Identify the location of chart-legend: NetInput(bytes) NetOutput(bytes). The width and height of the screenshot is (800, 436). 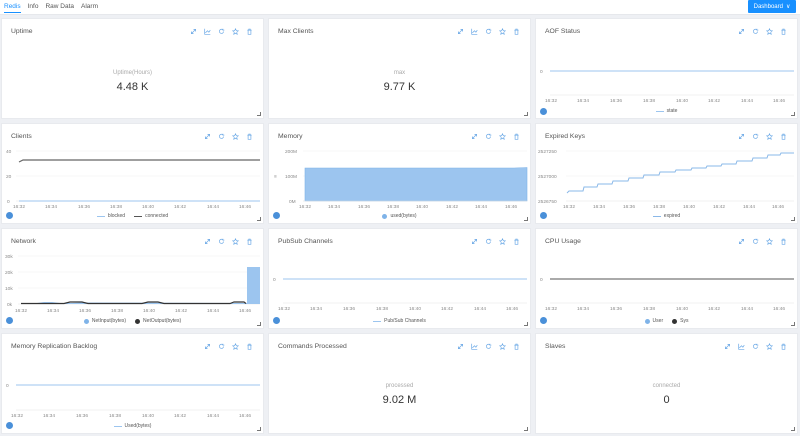
(132, 321).